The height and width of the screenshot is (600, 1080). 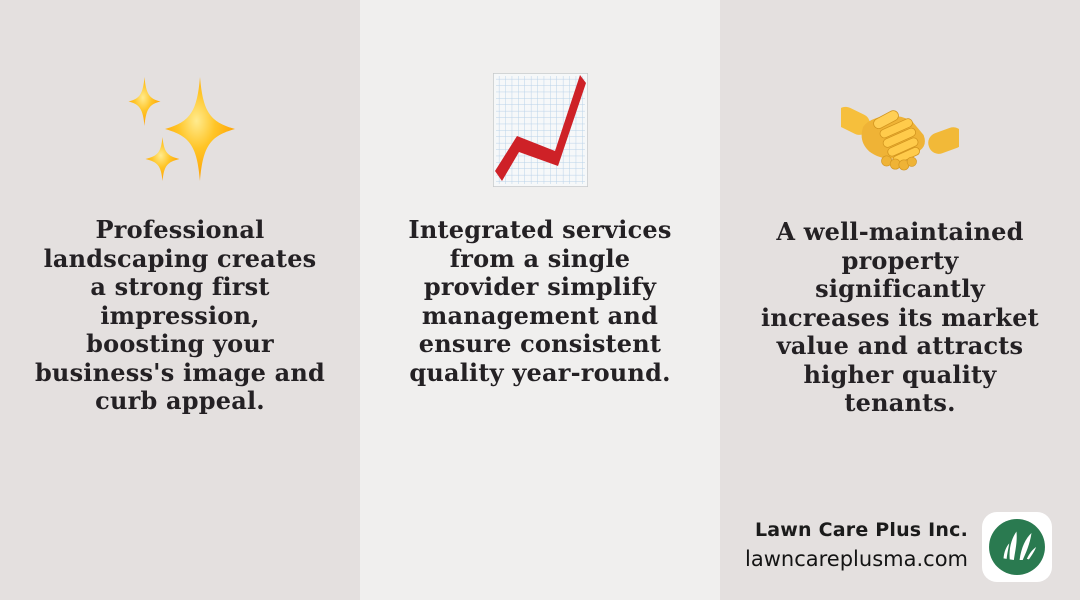 What do you see at coordinates (180, 129) in the screenshot?
I see `sparkles-icon` at bounding box center [180, 129].